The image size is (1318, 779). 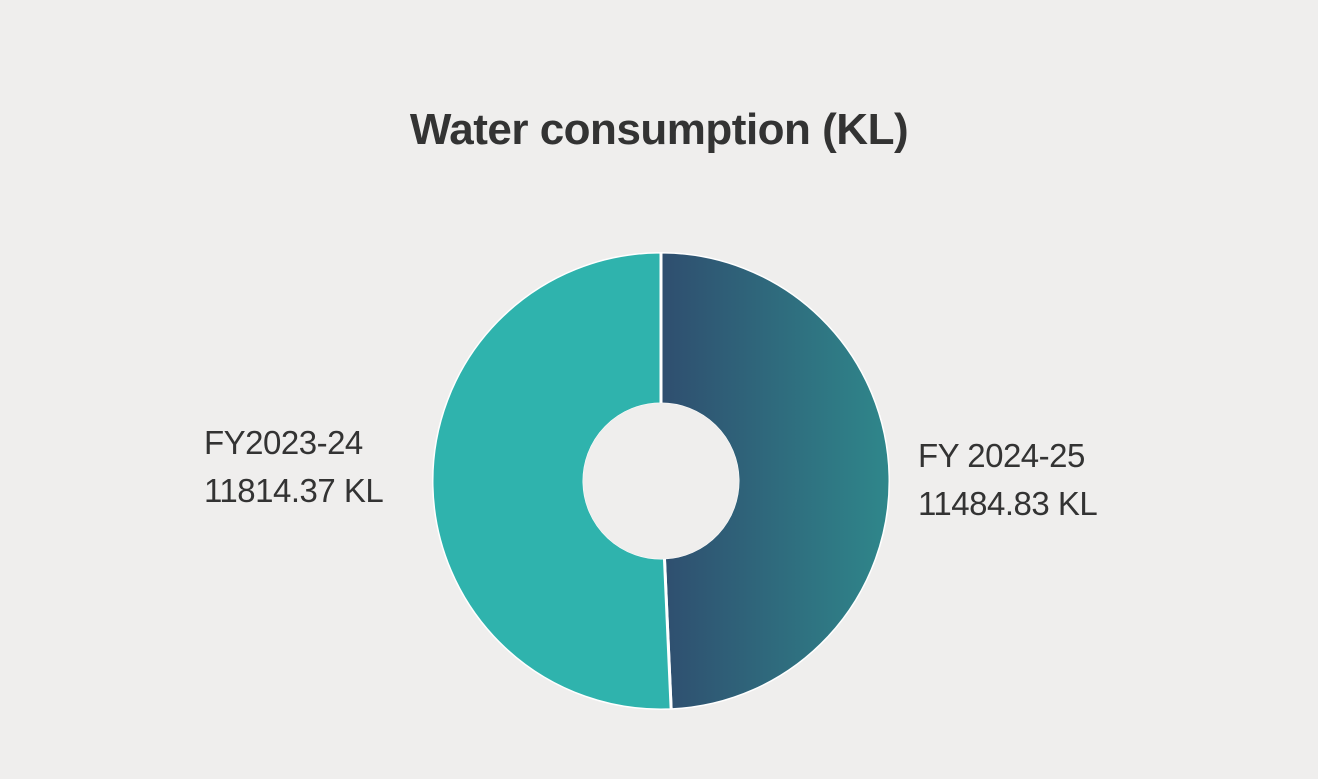 I want to click on slice-label-fy2024-25: FY 2024-25 11484.83 KL, so click(x=1008, y=480).